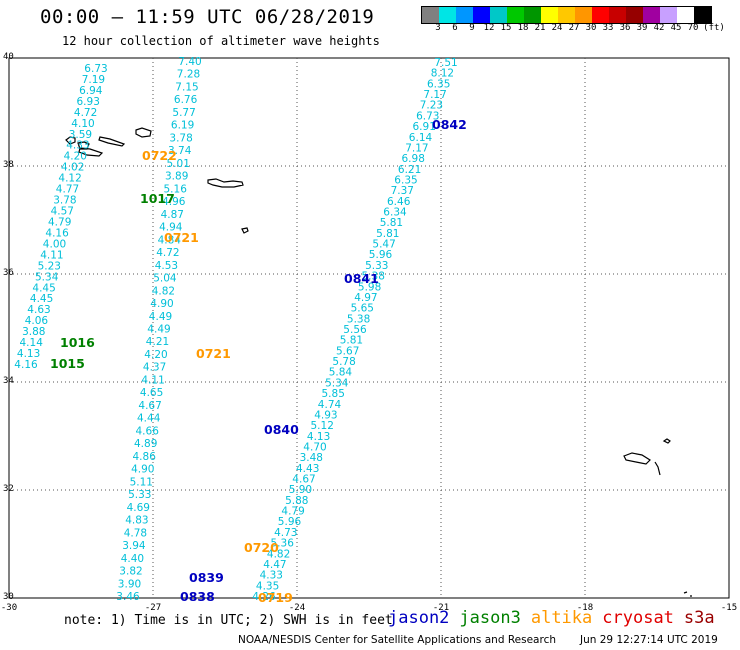 The image size is (740, 650). I want to click on wave-height-value: 4.78, so click(135, 533).